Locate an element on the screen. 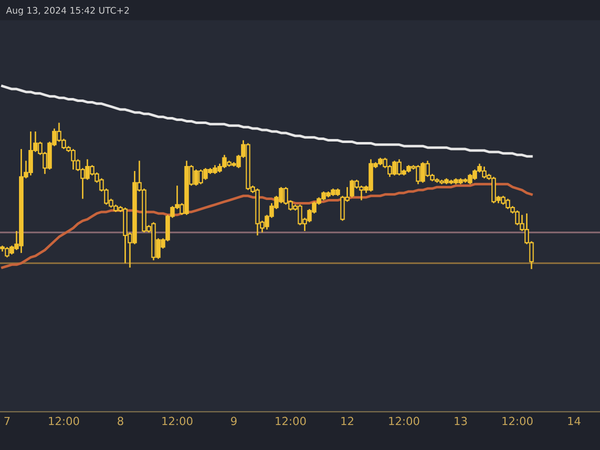 The image size is (600, 450). x-tick-label: 8 is located at coordinates (121, 421).